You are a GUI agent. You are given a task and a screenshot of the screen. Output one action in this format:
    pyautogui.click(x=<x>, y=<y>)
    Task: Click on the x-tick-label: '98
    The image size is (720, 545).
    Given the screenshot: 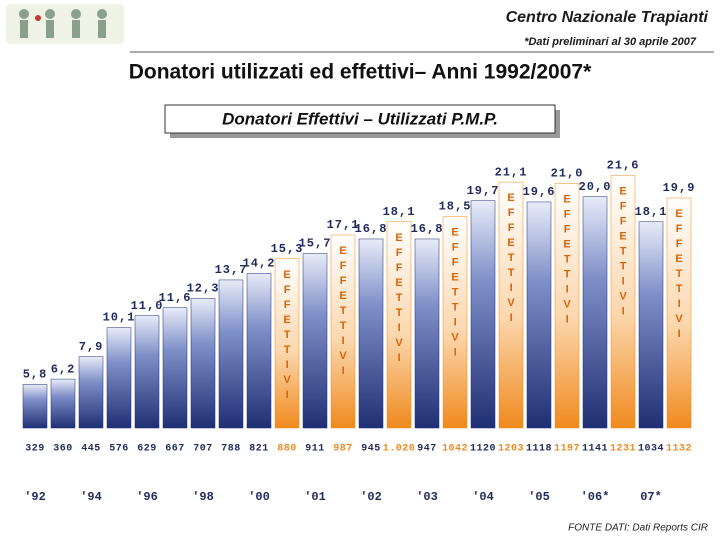 What is the action you would take?
    pyautogui.click(x=203, y=497)
    